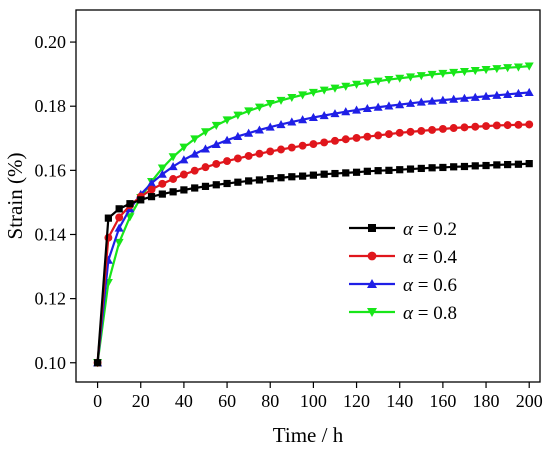  I want to click on legend-label: α = 0.6, so click(430, 285).